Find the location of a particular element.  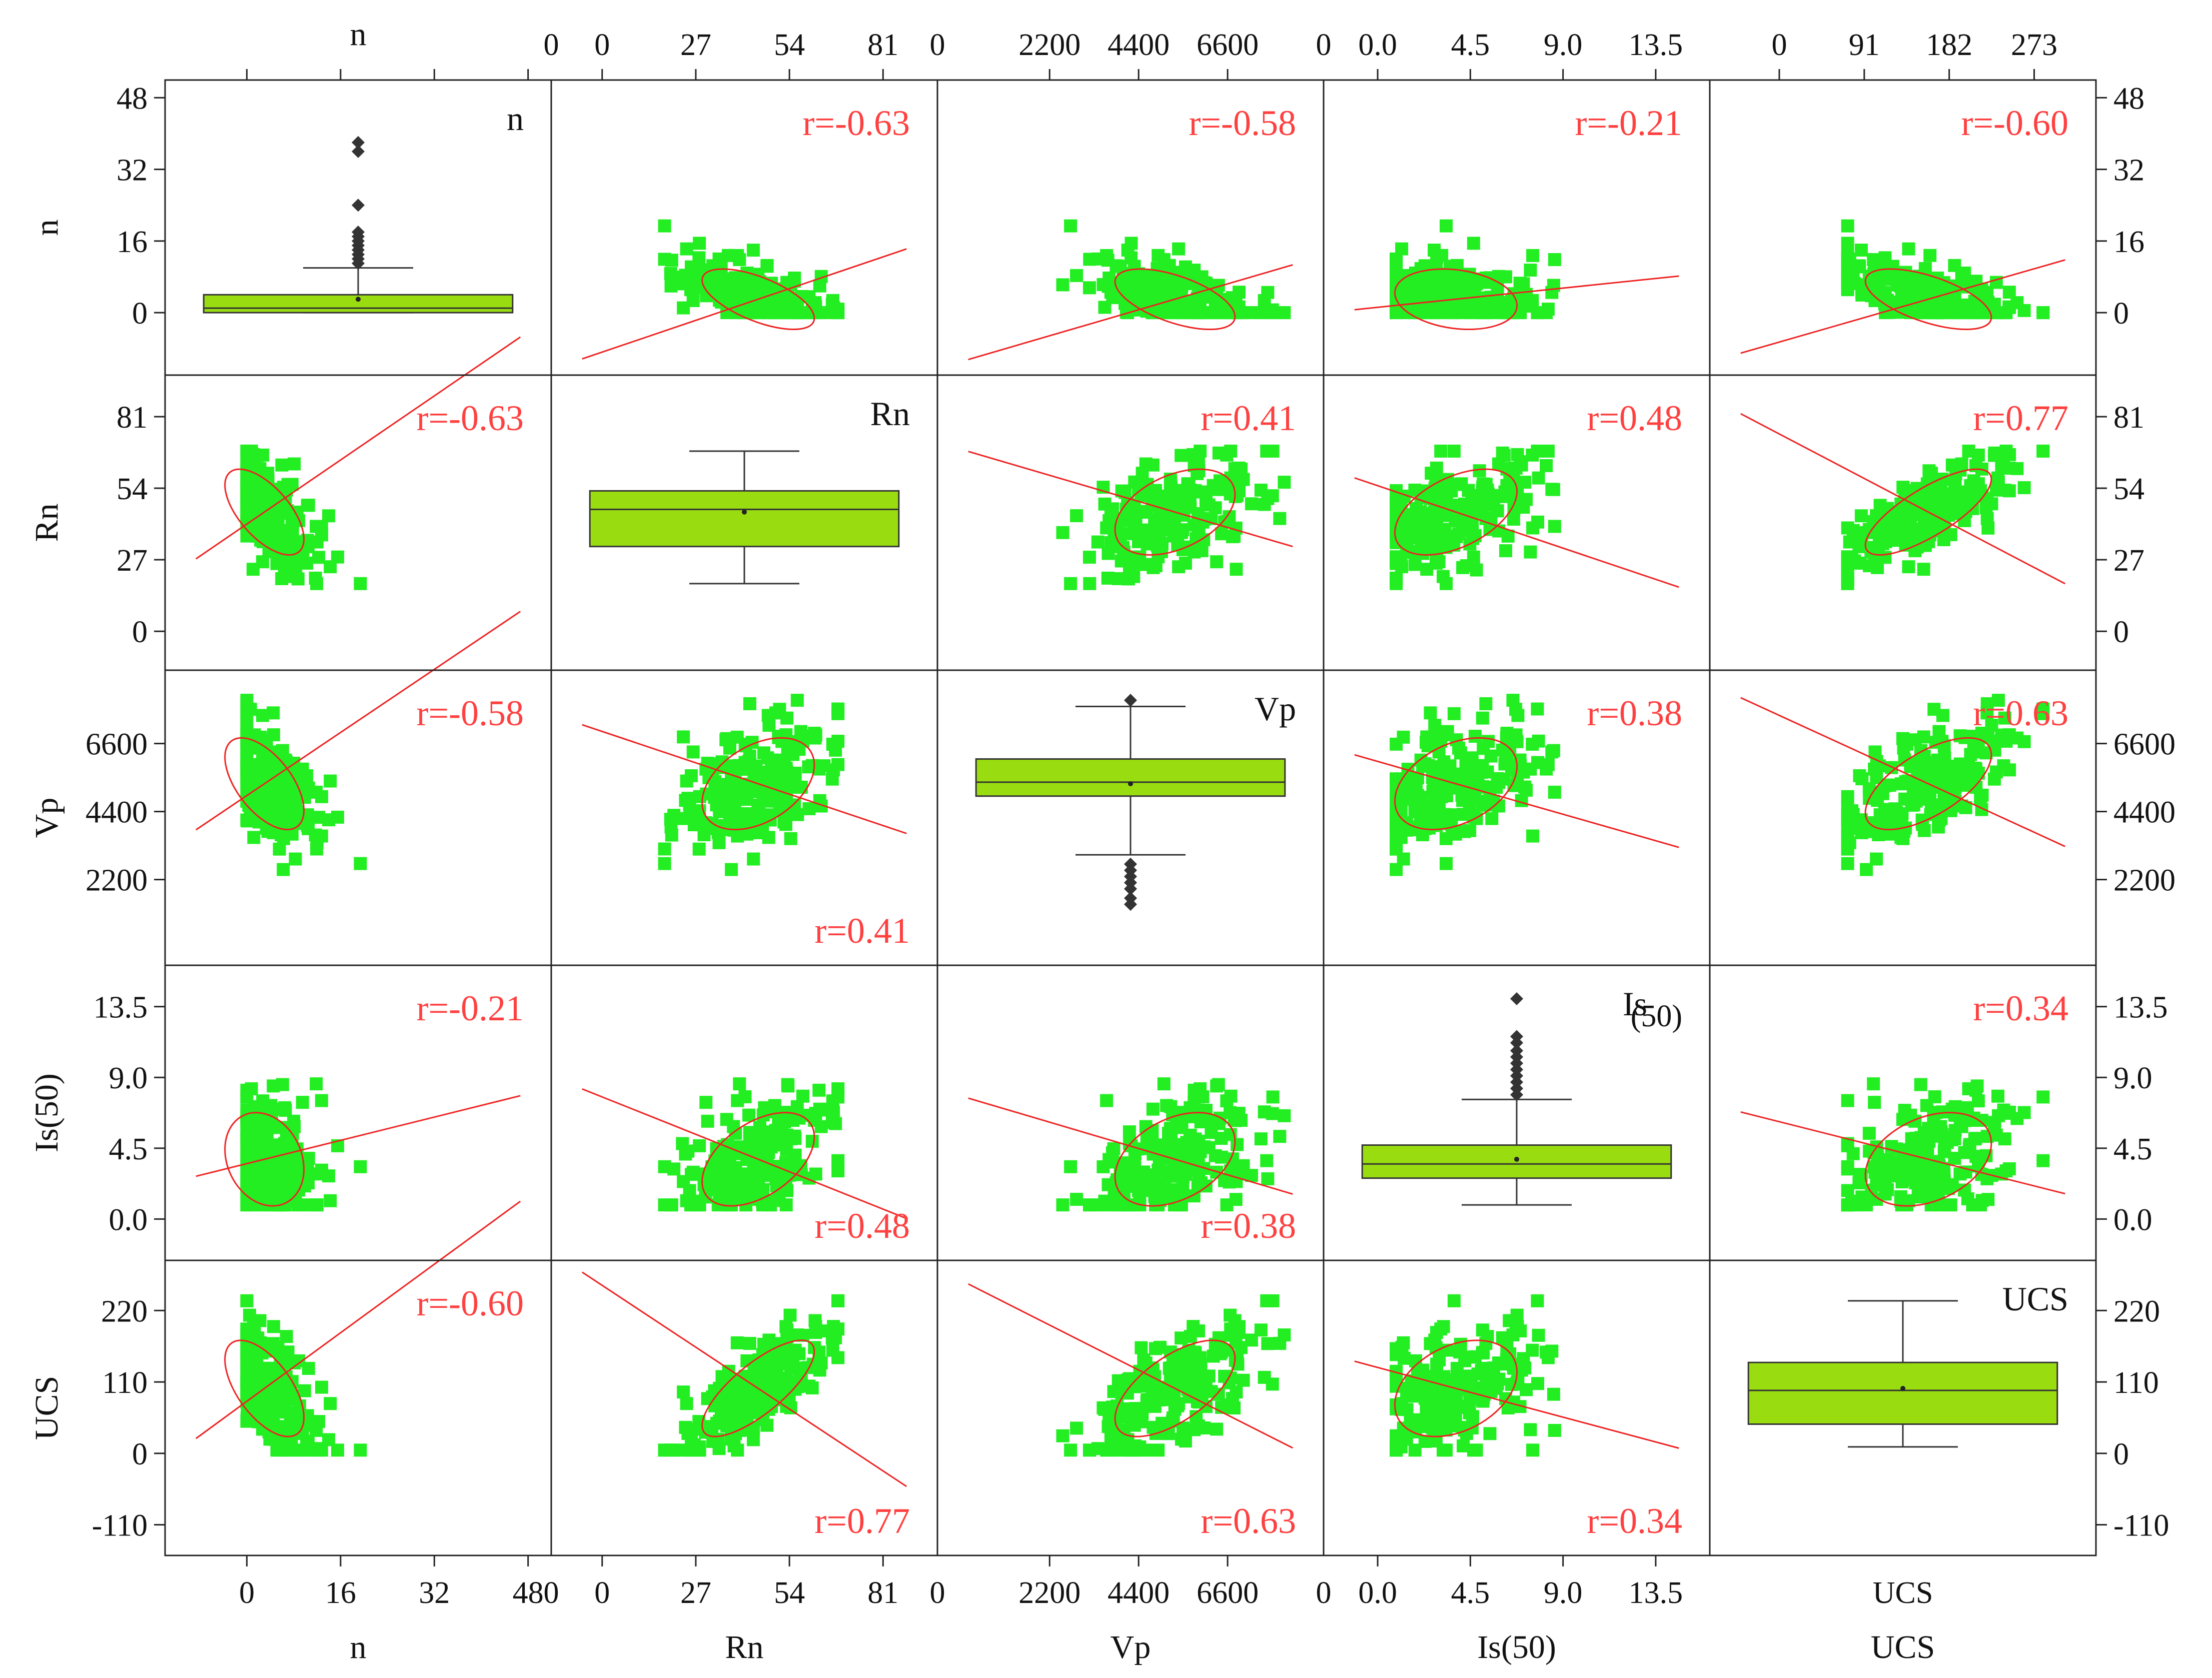

x-tick-label-top: 91 is located at coordinates (1865, 45).